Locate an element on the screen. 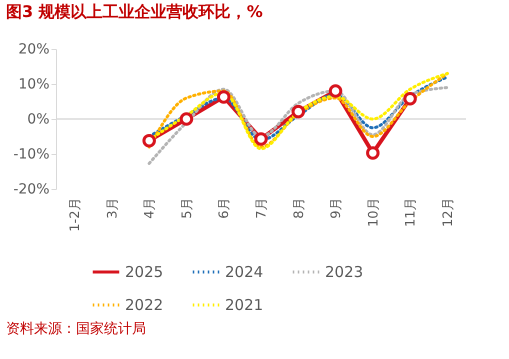  text: 资料来源：国家统计局 is located at coordinates (76, 329).